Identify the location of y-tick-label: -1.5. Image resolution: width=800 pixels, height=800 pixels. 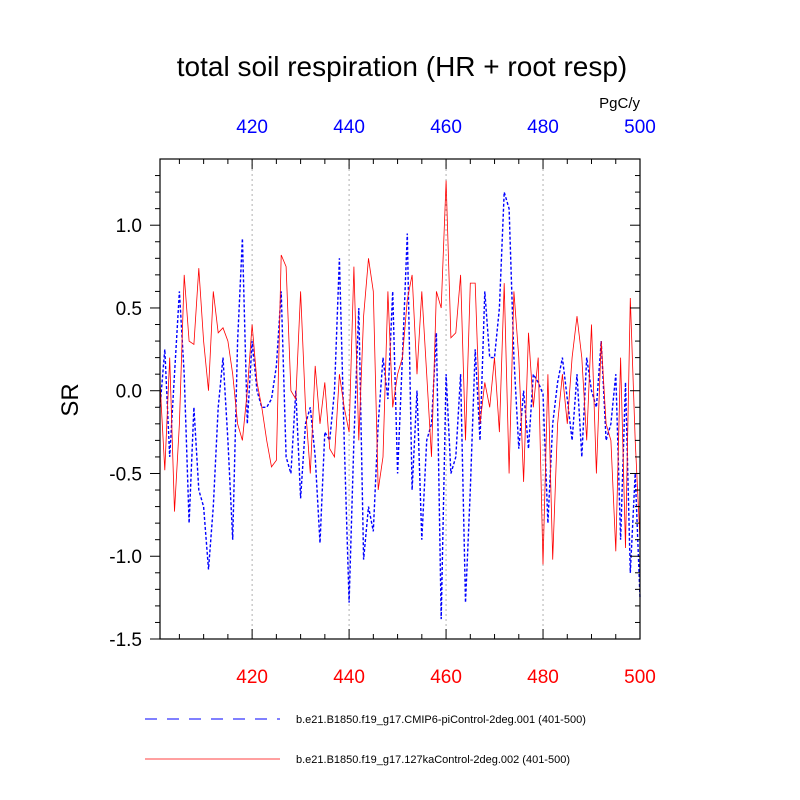
(125, 640).